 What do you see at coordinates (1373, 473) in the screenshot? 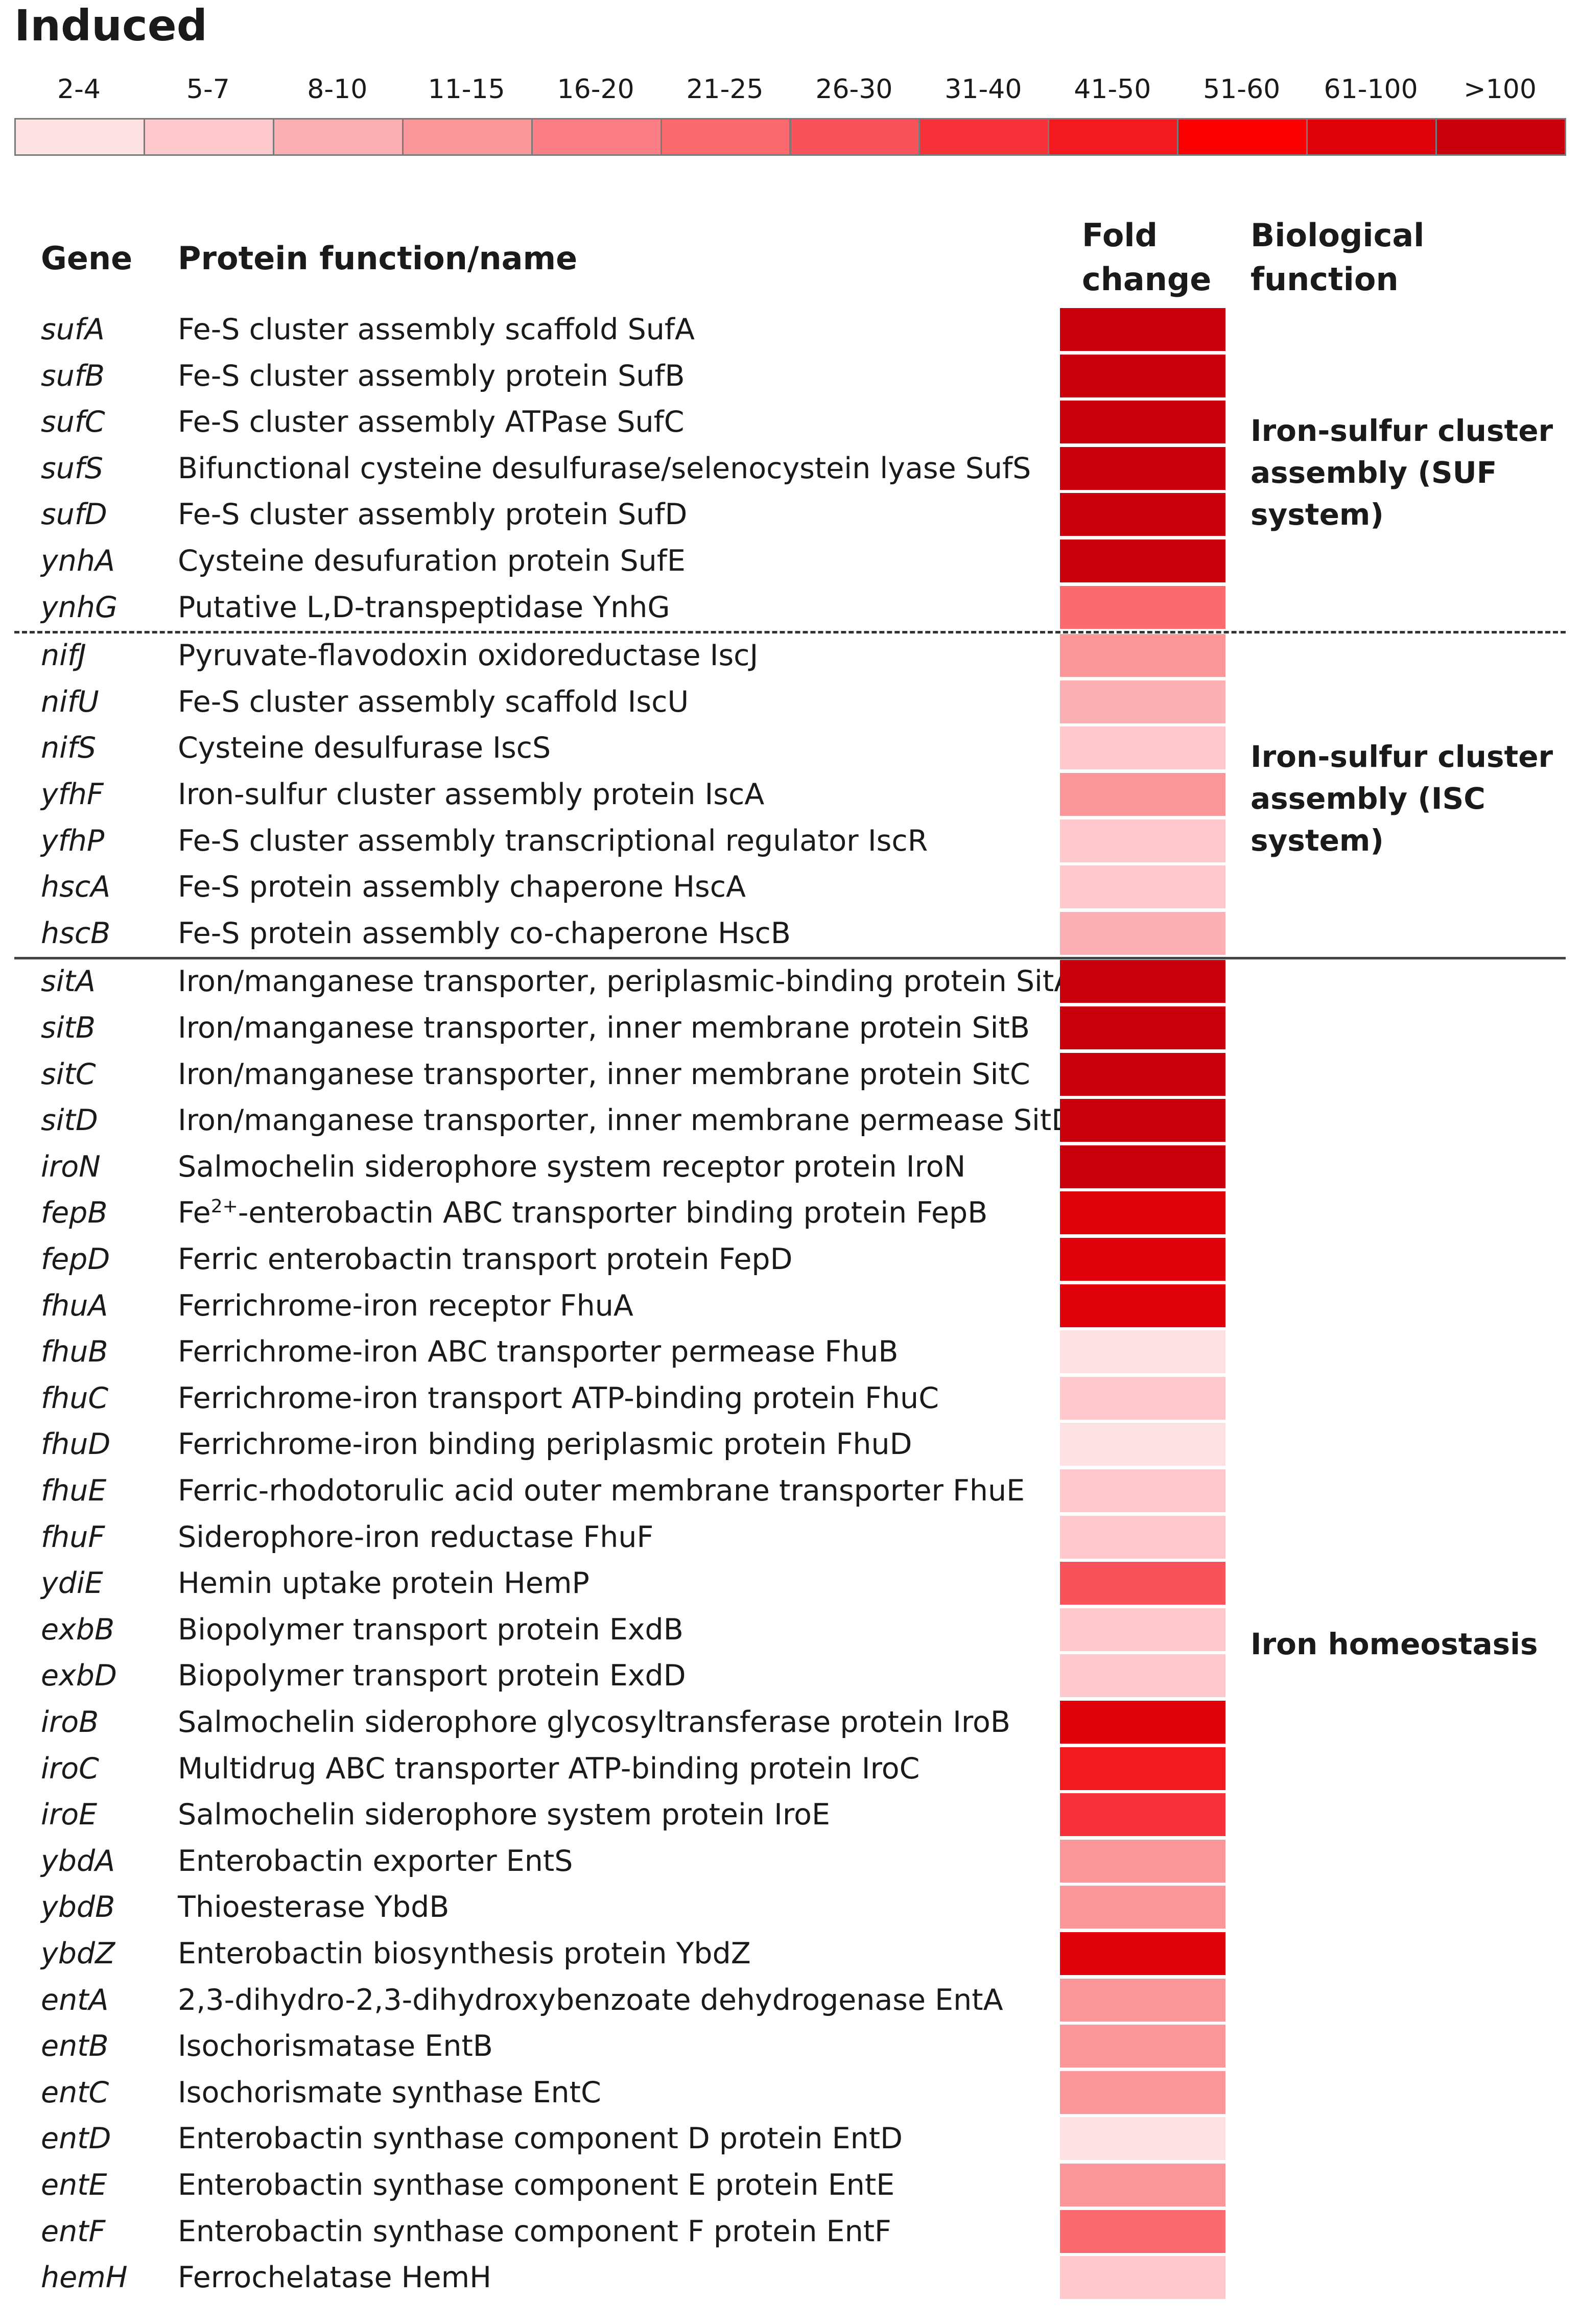
I see `biological-function-line: assembly (SUF` at bounding box center [1373, 473].